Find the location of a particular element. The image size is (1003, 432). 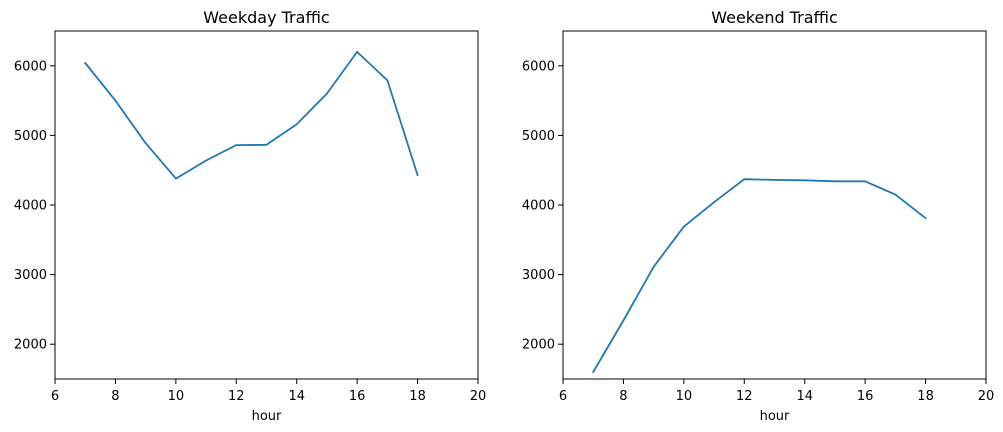

series-line is located at coordinates (251, 115).